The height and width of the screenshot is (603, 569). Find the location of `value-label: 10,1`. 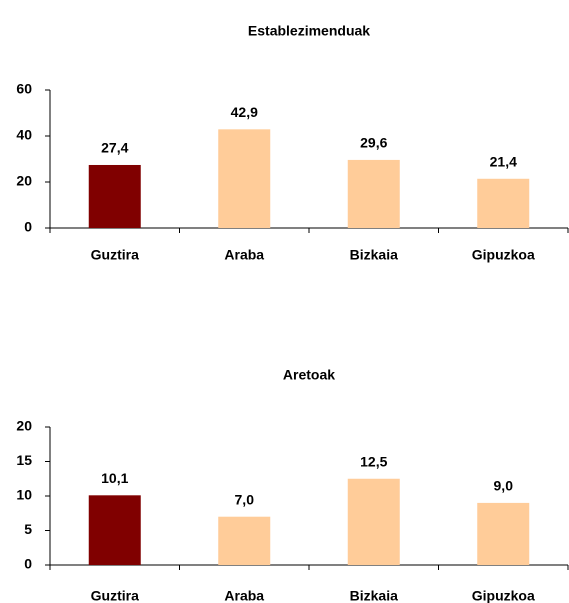

value-label: 10,1 is located at coordinates (114, 478).